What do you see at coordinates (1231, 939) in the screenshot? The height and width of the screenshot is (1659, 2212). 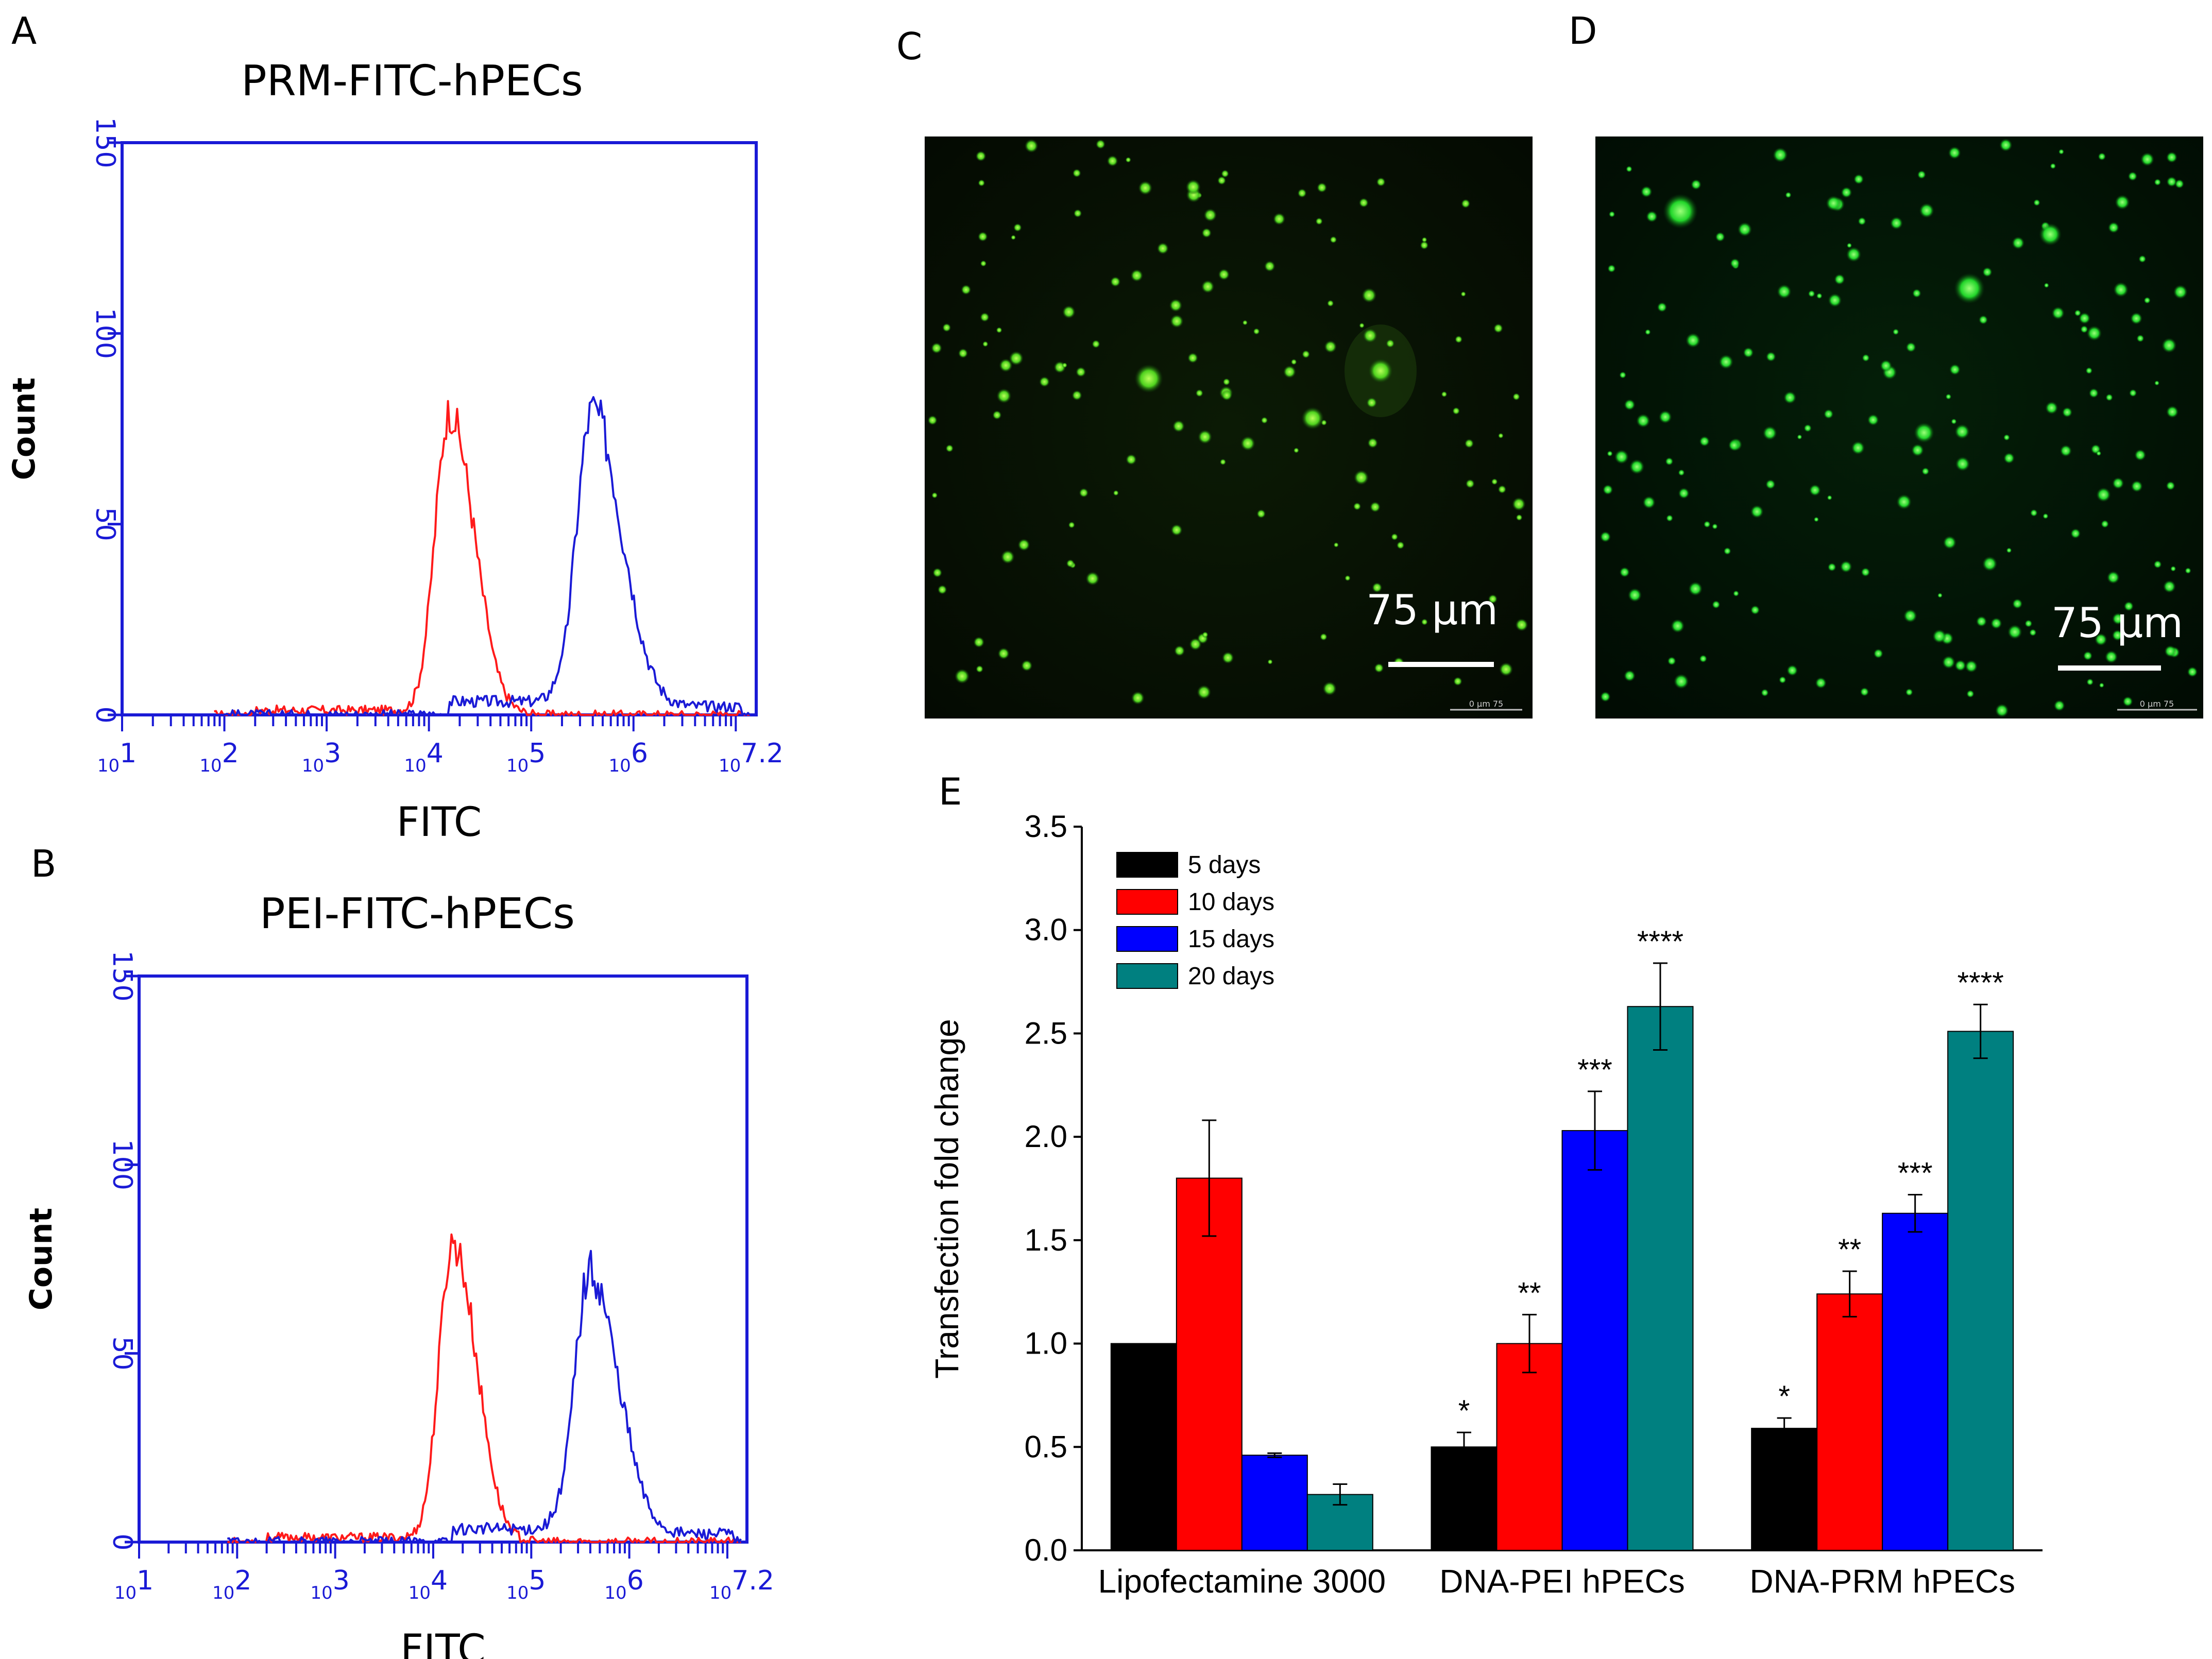 I see `legend-label: 15 days` at bounding box center [1231, 939].